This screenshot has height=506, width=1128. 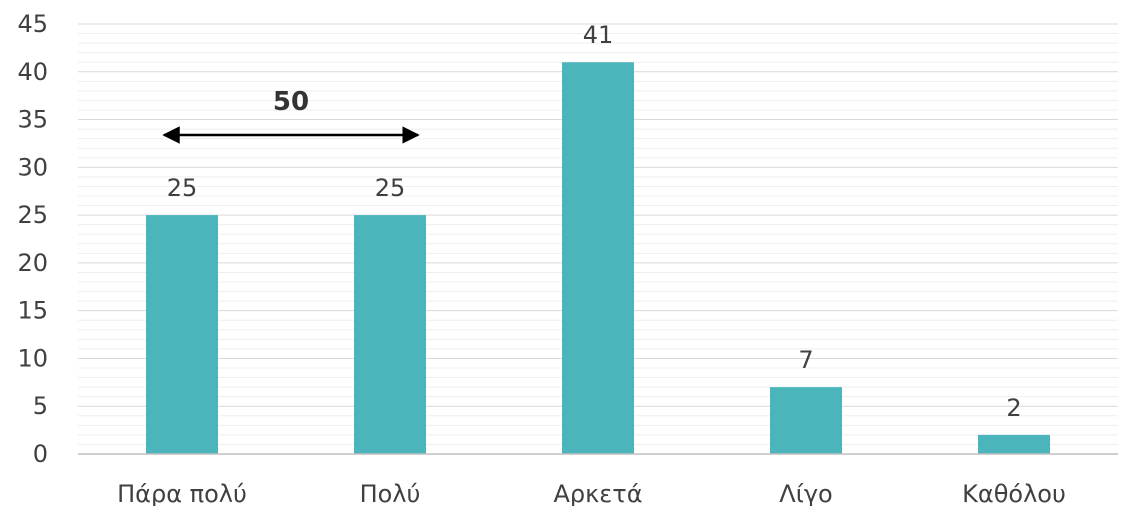 I want to click on annotation: 50, so click(x=291, y=115).